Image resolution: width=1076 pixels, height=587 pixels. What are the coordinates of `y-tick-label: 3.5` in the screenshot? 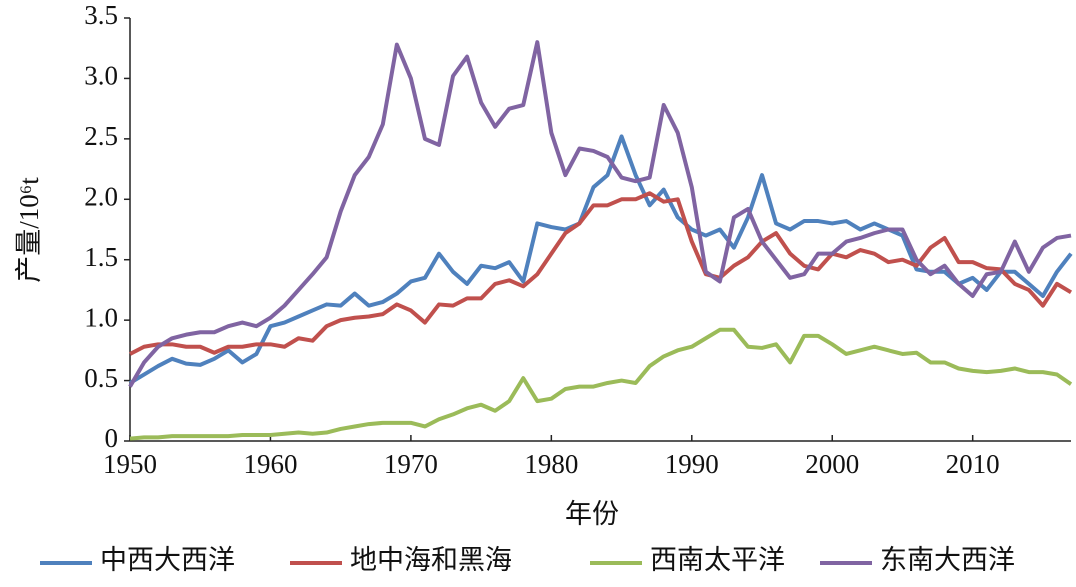 It's located at (101, 15).